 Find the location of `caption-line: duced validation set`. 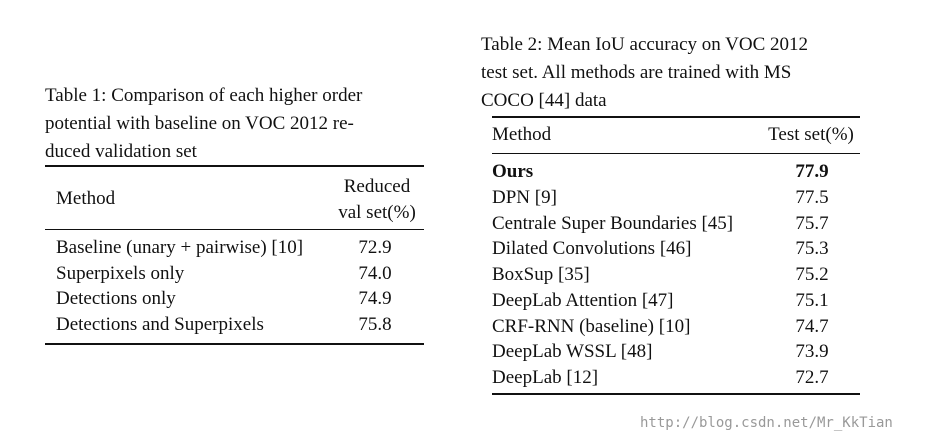

caption-line: duced validation set is located at coordinates (121, 151).